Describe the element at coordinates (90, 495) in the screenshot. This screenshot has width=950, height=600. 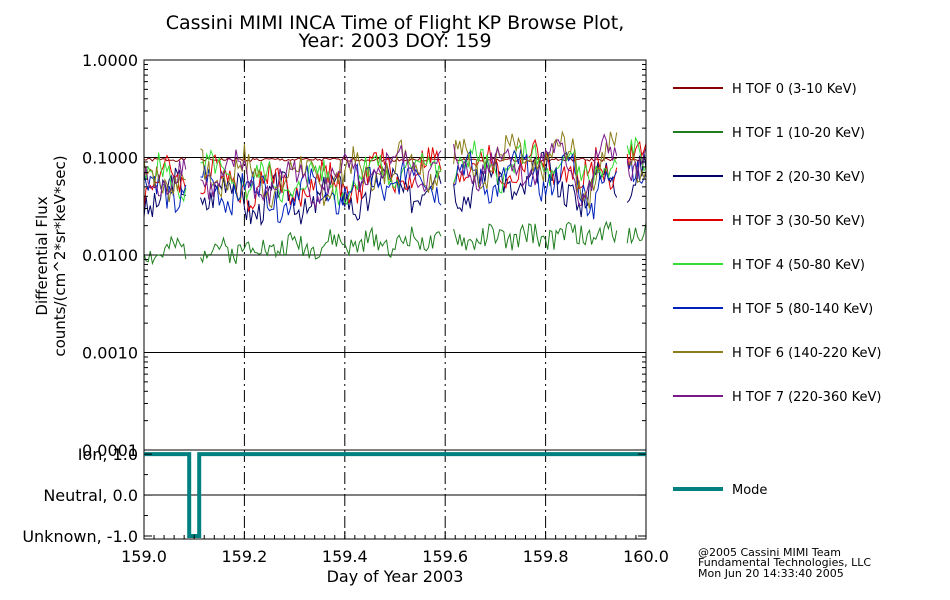
I see `mode-ytick-label-1: Neutral, 0.0` at that location.